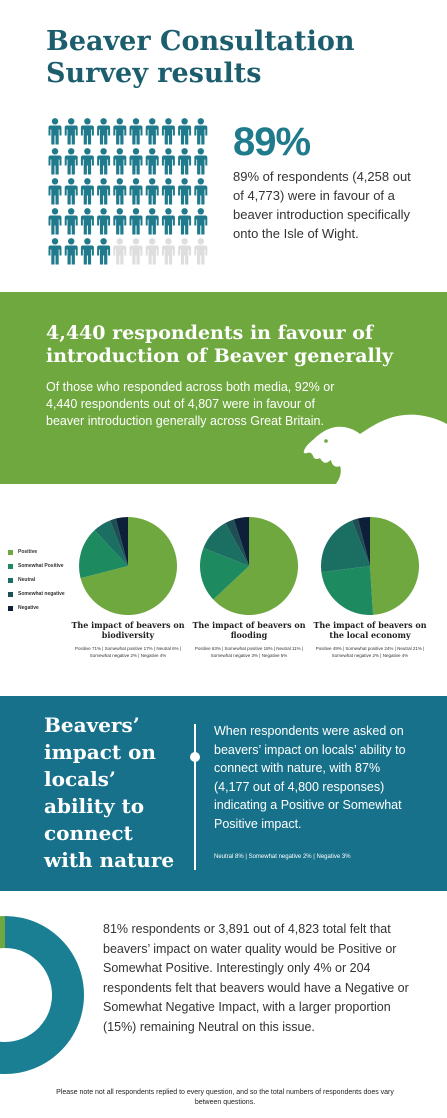 This screenshot has height=1118, width=447. I want to click on legend-label: Neutral, so click(27, 580).